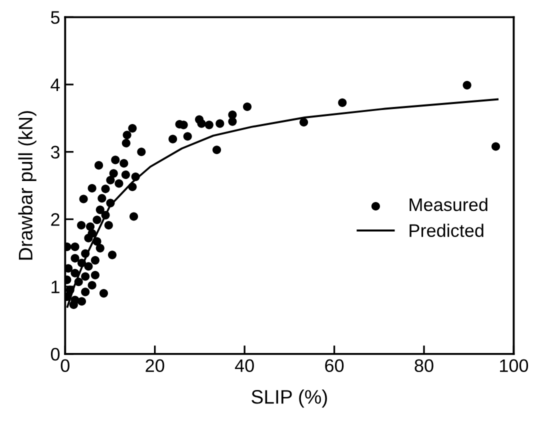  Describe the element at coordinates (289, 399) in the screenshot. I see `x-axis-title: SLIP (%)` at that location.